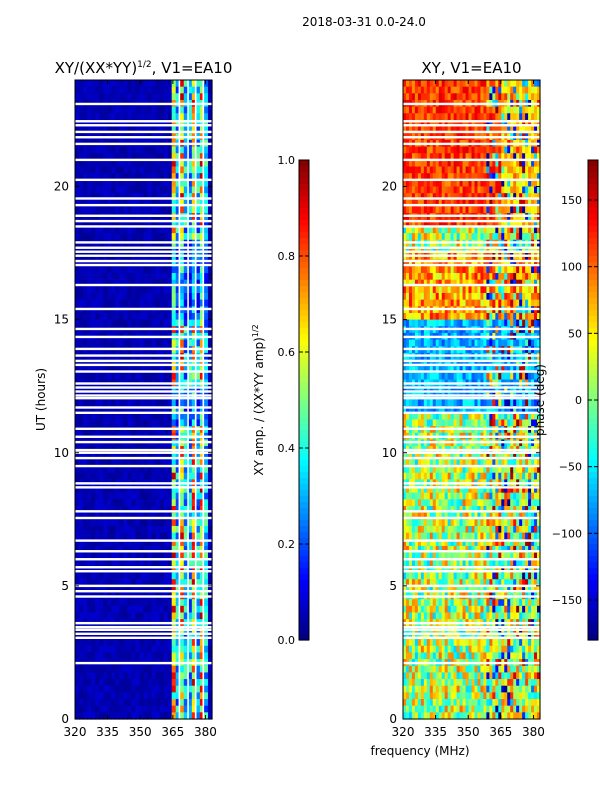  What do you see at coordinates (61, 453) in the screenshot?
I see `y-tick-label: 10` at bounding box center [61, 453].